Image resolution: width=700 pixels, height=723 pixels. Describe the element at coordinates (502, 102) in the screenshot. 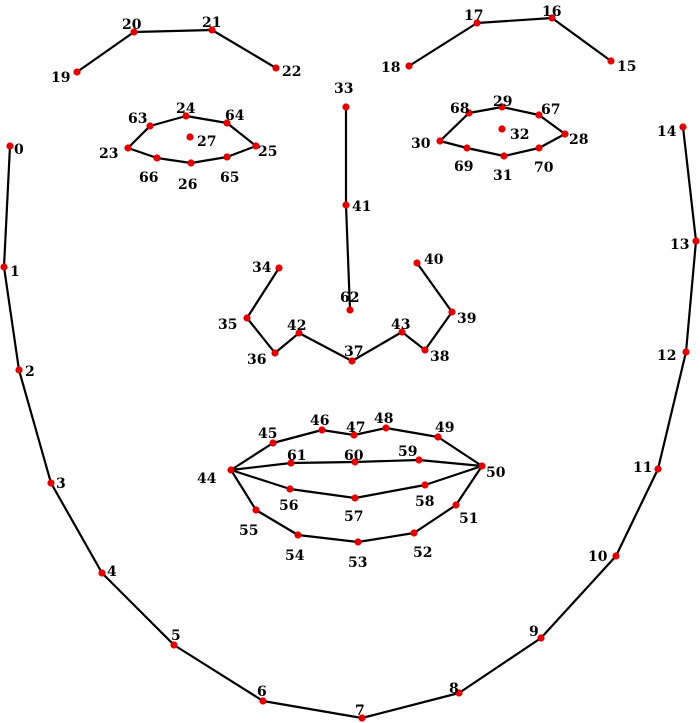

I see `landmark-label-29: 29` at that location.